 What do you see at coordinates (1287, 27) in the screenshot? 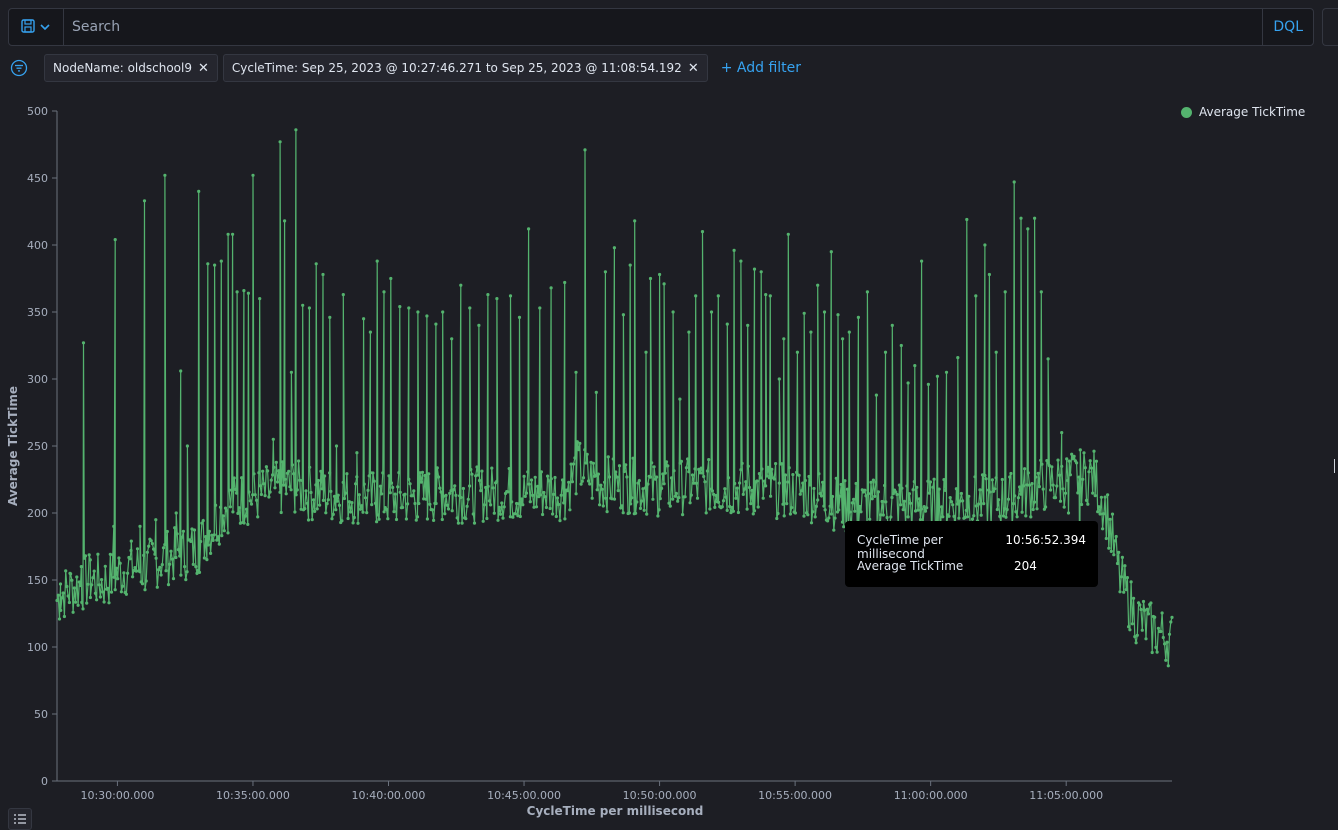
I see `dql-toggle-button: DQL` at bounding box center [1287, 27].